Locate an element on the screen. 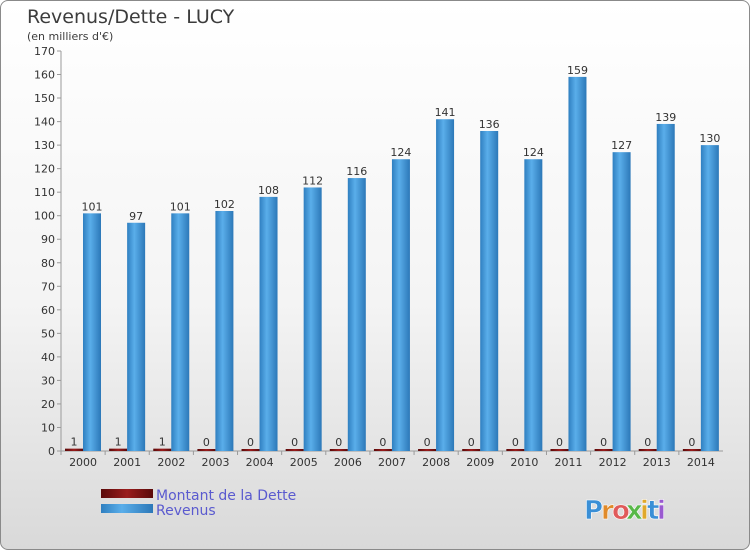 The image size is (750, 550). chart-title: Revenus/Dette - LUCY is located at coordinates (131, 17).